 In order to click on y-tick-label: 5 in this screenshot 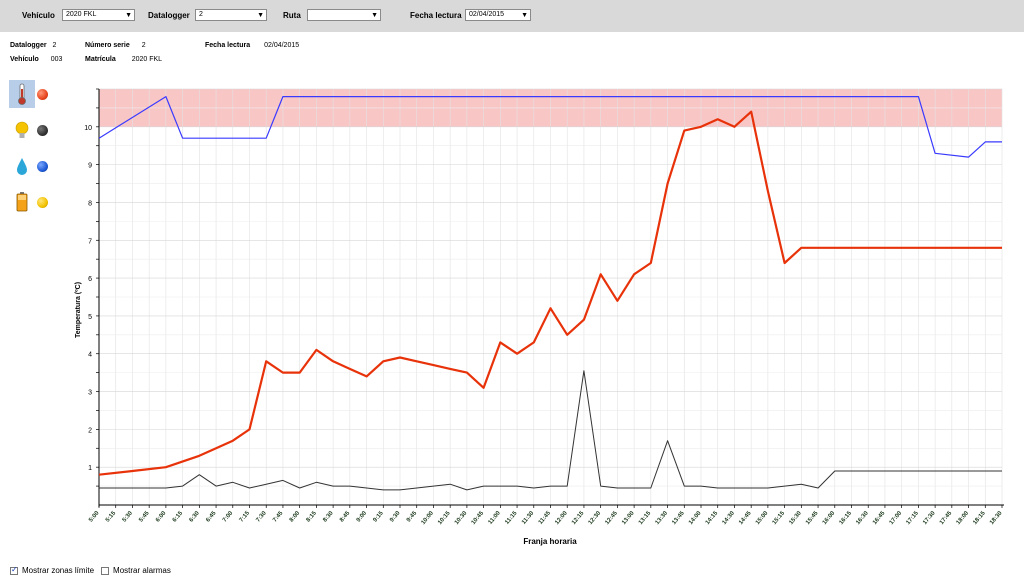, I will do `click(90, 317)`.